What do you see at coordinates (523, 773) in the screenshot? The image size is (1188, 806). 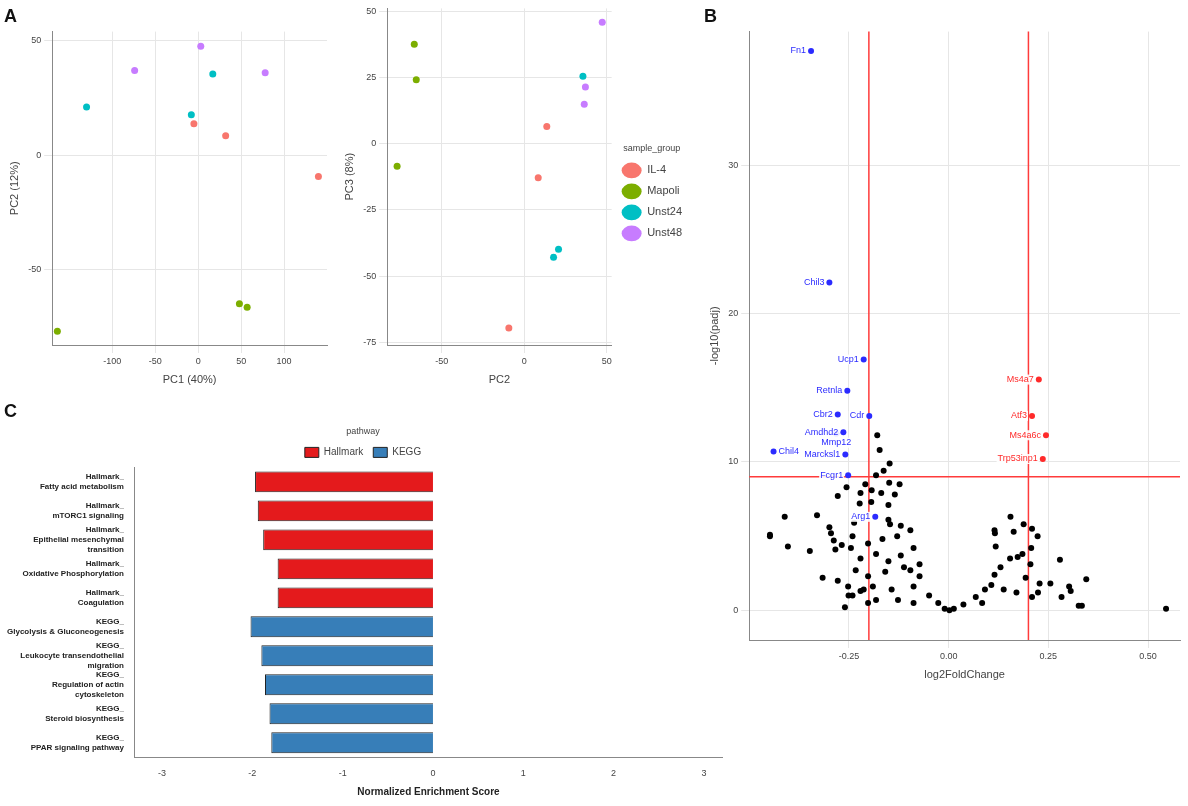 I see `x-tick-label: 1` at bounding box center [523, 773].